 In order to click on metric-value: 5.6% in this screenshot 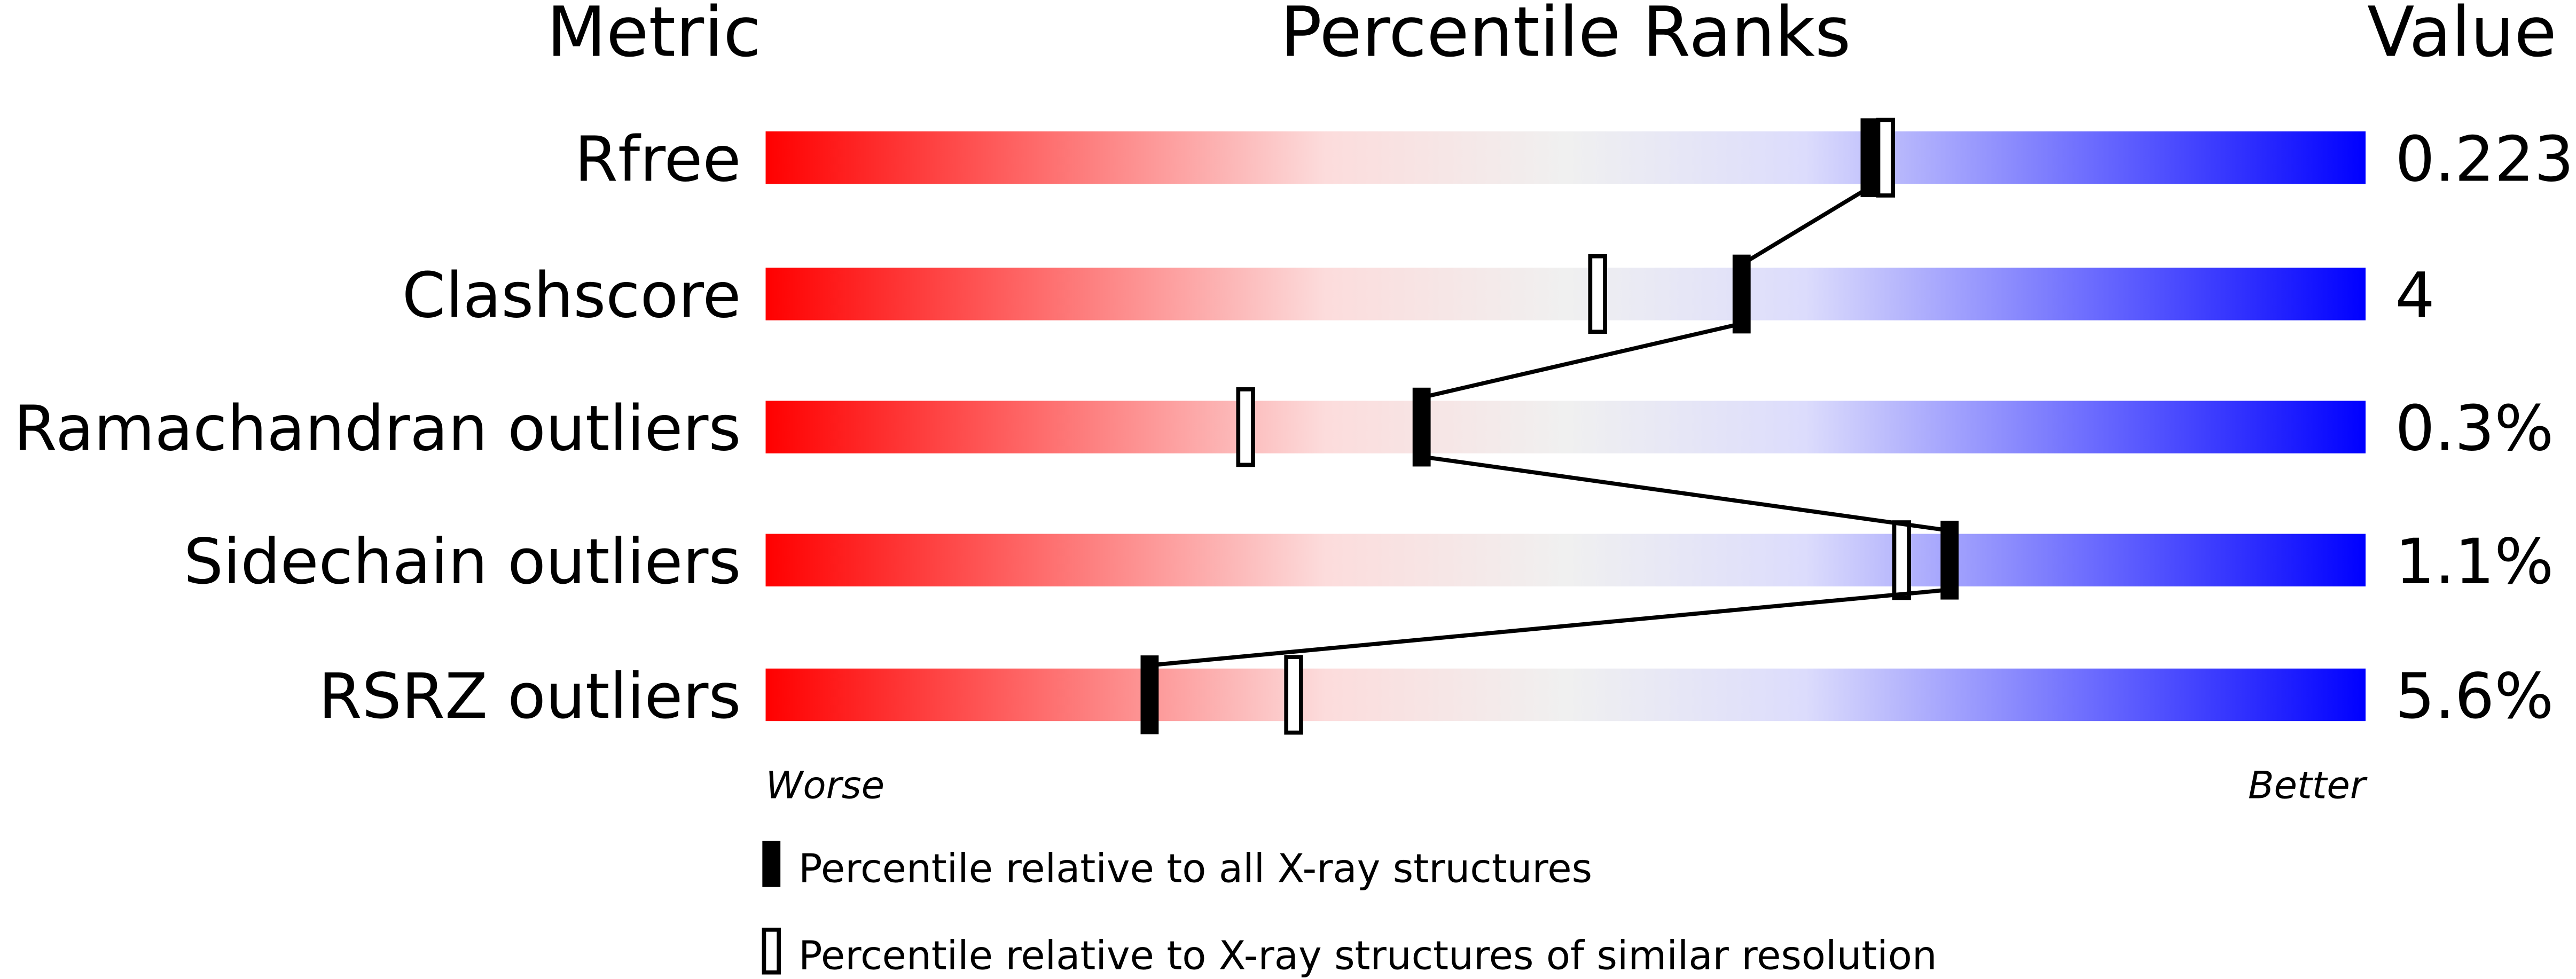, I will do `click(2474, 696)`.